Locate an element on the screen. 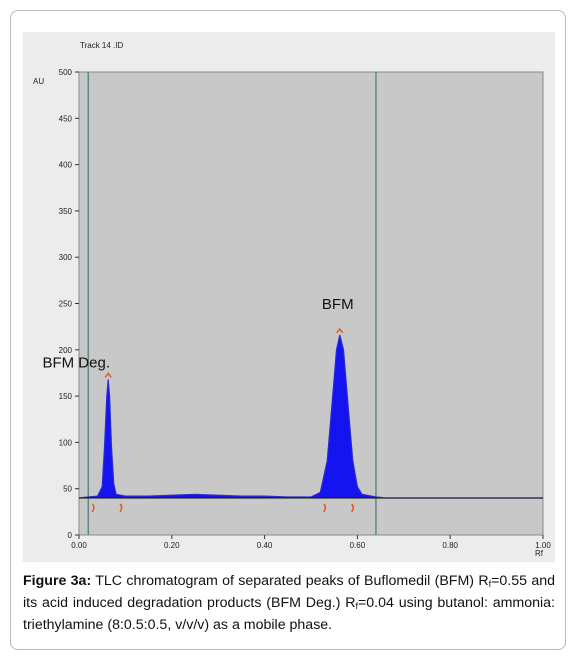 Image resolution: width=578 pixels, height=662 pixels. x-tick-label: 0.80 is located at coordinates (450, 545).